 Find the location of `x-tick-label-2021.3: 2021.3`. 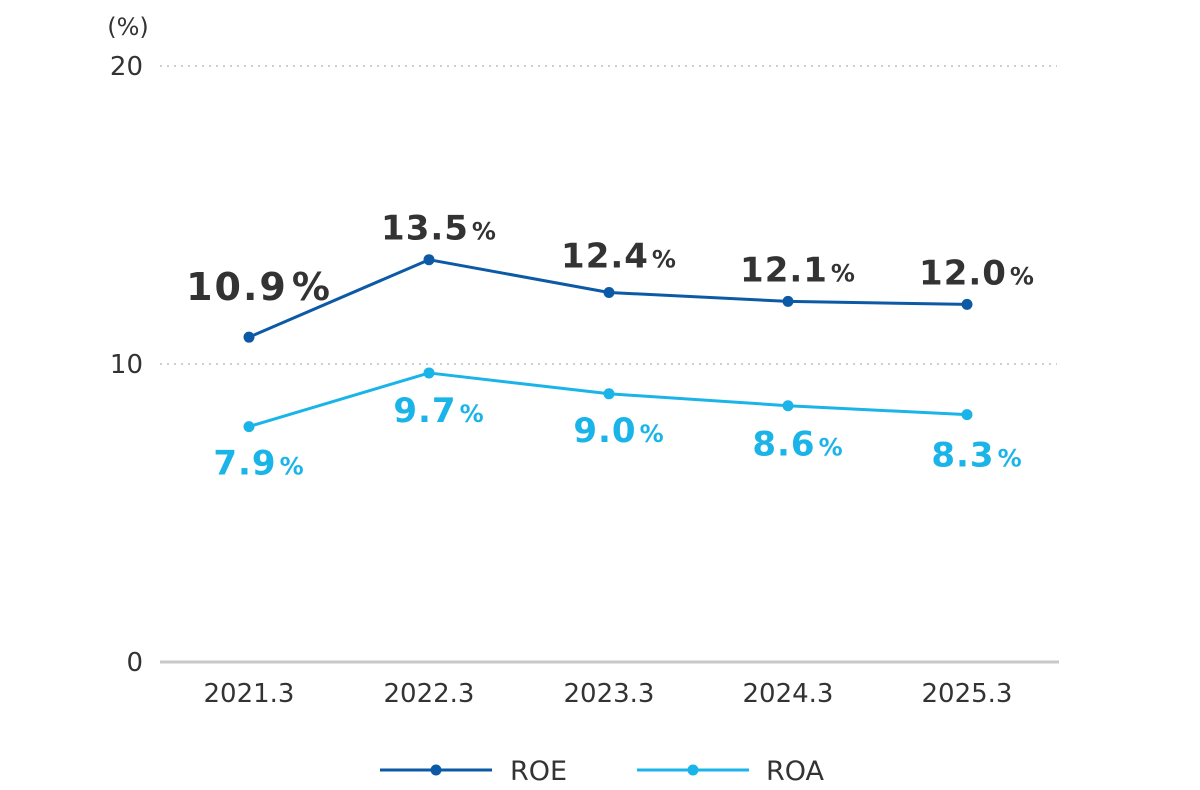

x-tick-label-2021.3: 2021.3 is located at coordinates (249, 694).